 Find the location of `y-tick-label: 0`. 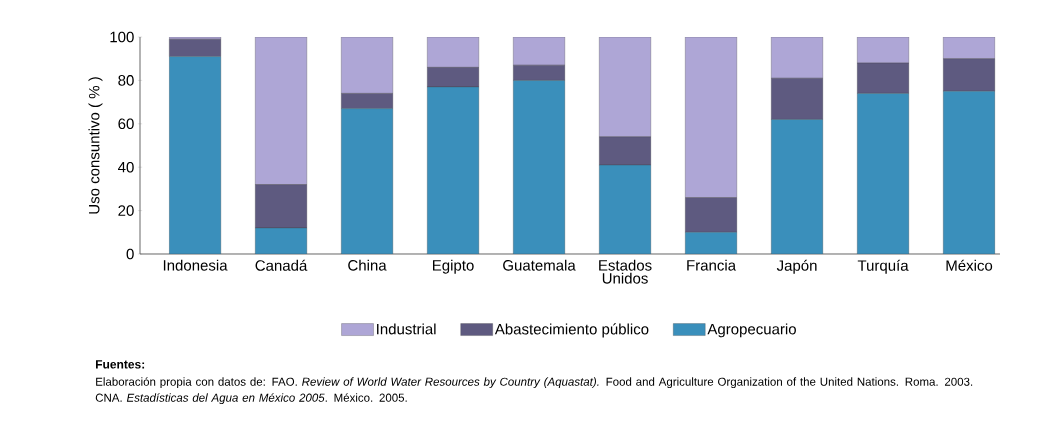

y-tick-label: 0 is located at coordinates (130, 254).